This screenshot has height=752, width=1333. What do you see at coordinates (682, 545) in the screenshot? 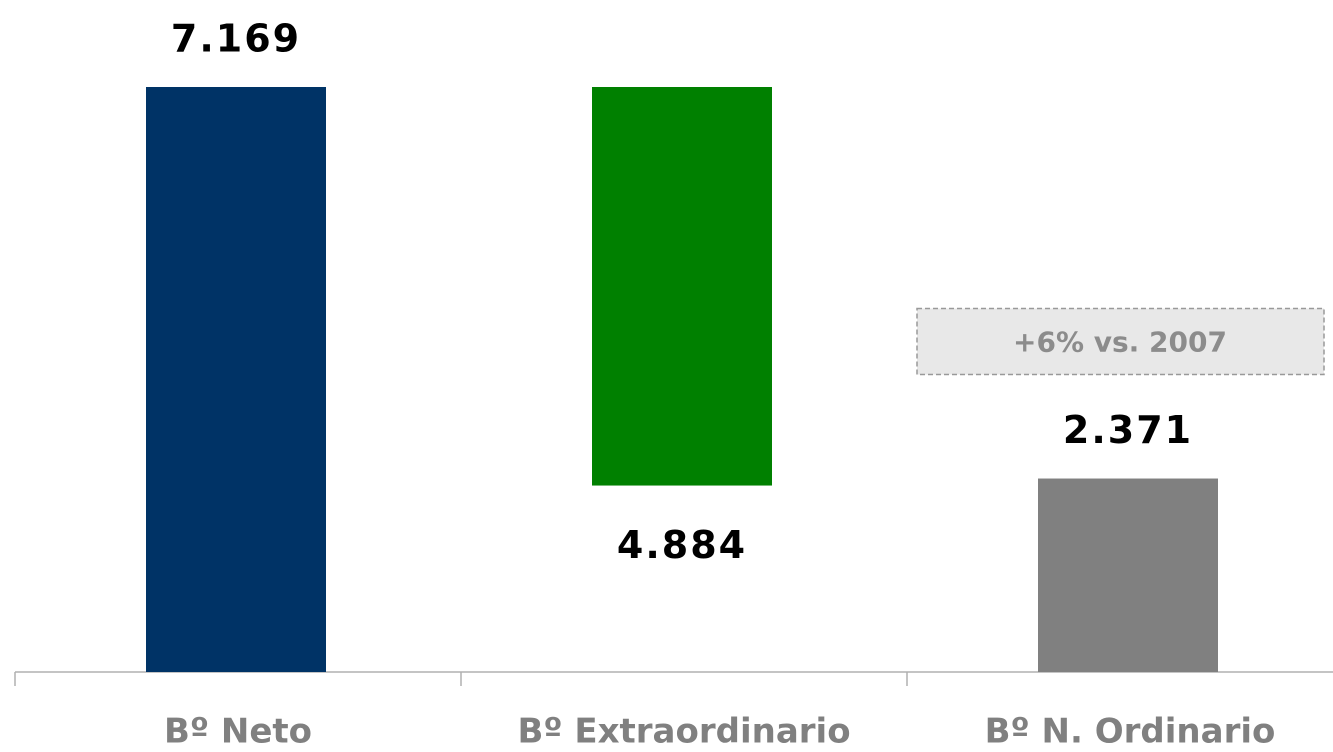
I see `value-label: 4.884` at bounding box center [682, 545].